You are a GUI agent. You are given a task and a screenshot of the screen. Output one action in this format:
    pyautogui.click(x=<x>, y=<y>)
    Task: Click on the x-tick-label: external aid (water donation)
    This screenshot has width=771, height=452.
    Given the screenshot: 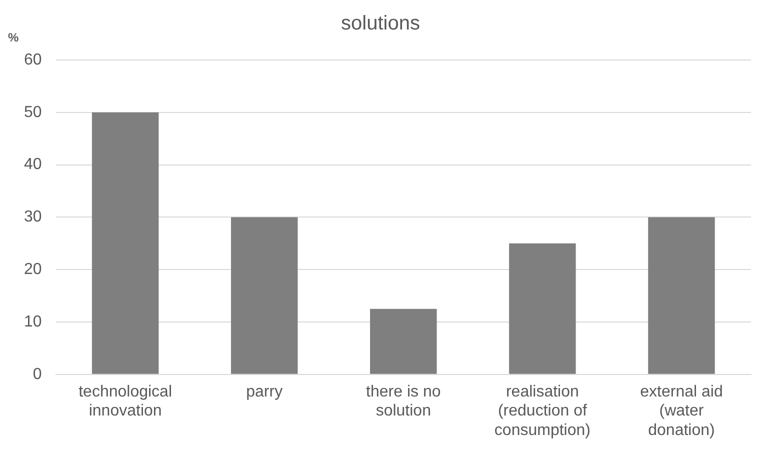 What is the action you would take?
    pyautogui.click(x=681, y=411)
    